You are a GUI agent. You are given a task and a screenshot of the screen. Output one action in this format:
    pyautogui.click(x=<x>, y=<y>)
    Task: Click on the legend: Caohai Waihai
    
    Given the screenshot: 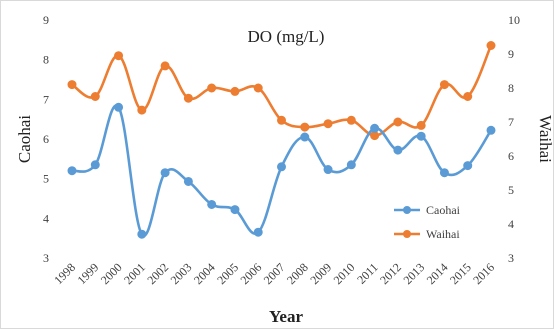 What is the action you would take?
    pyautogui.click(x=427, y=222)
    